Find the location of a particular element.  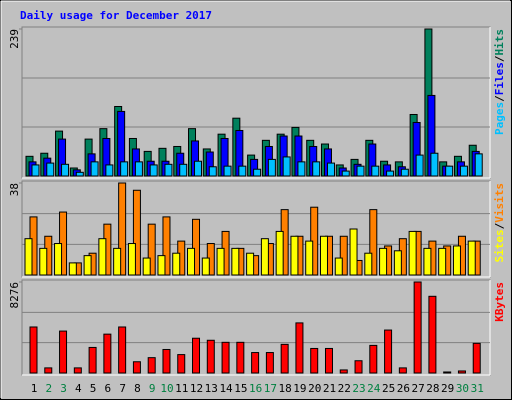

x-tick-label: 2 is located at coordinates (48, 388).